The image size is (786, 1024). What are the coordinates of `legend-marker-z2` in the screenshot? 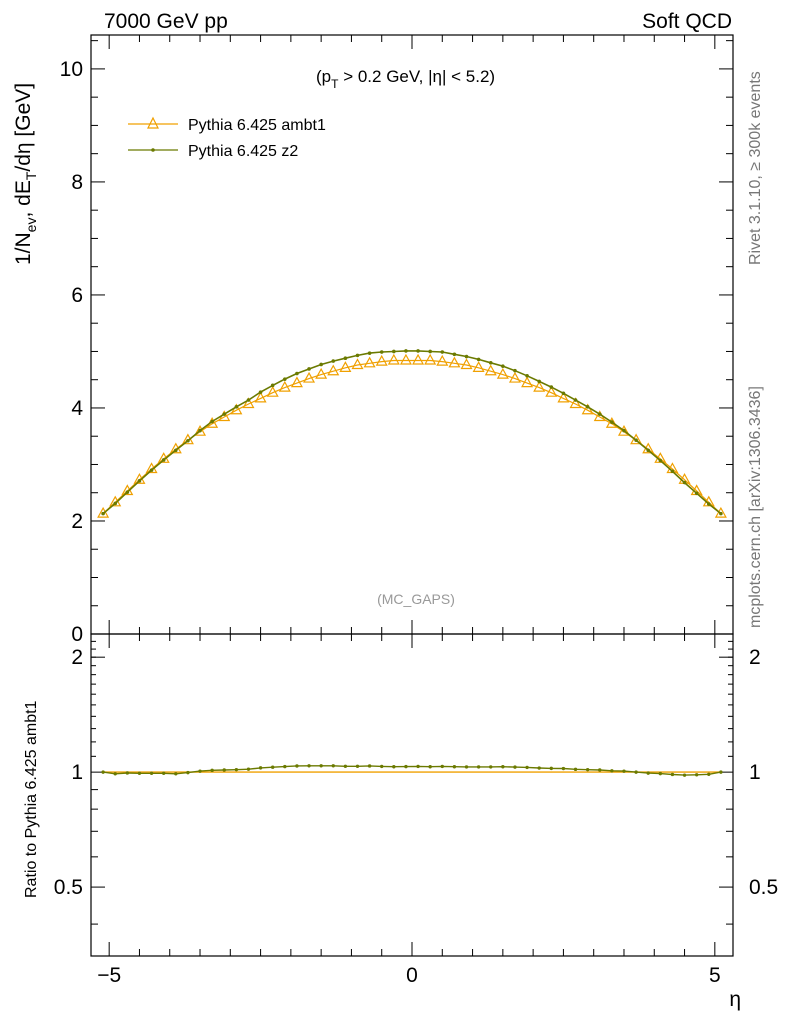 It's located at (153, 150).